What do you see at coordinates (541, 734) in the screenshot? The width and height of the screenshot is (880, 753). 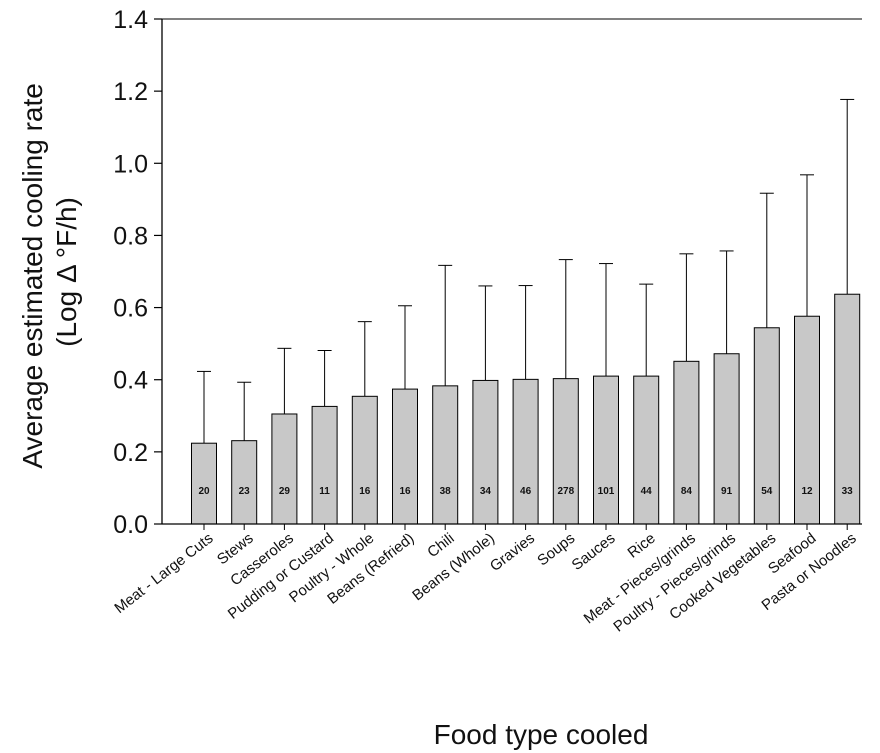 I see `x-axis-title: Food type cooled` at bounding box center [541, 734].